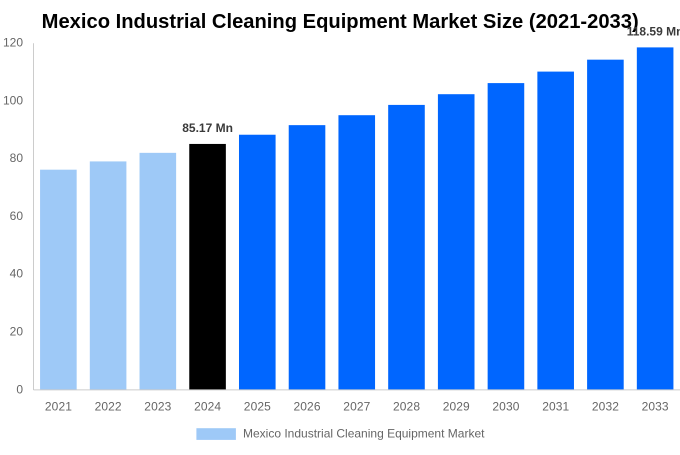 The height and width of the screenshot is (455, 680). Describe the element at coordinates (653, 31) in the screenshot. I see `svg-text: 118.59 Mn` at that location.